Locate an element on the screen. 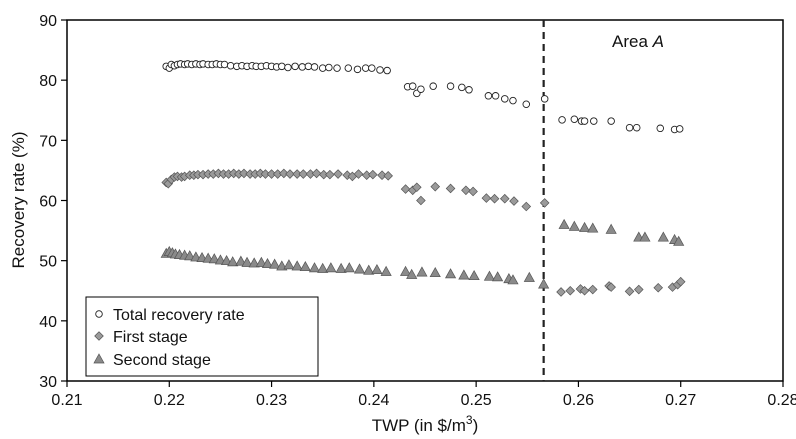 This screenshot has width=796, height=439. x-tick-label: 0.22 is located at coordinates (169, 400).